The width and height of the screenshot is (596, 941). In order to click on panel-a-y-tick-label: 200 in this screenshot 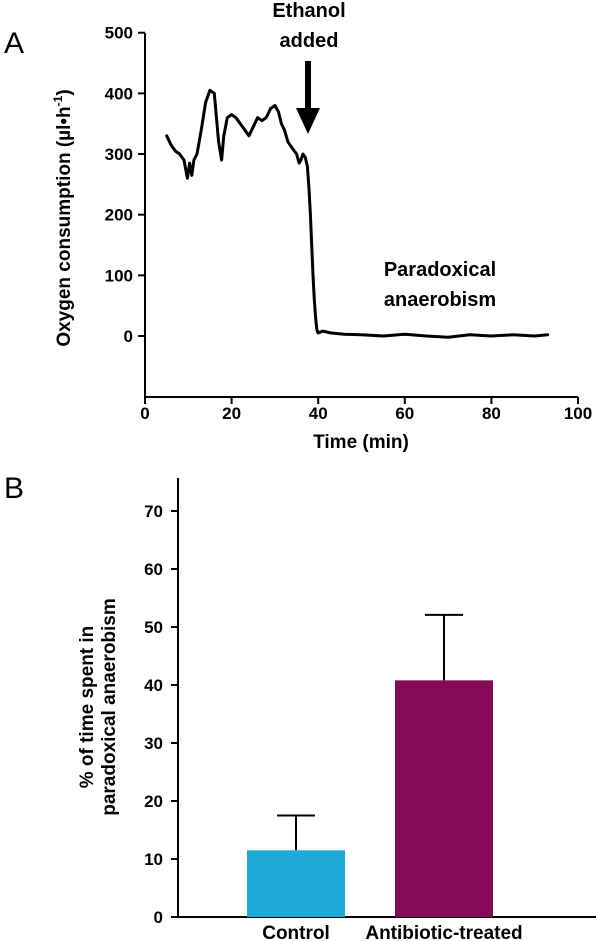, I will do `click(119, 215)`.